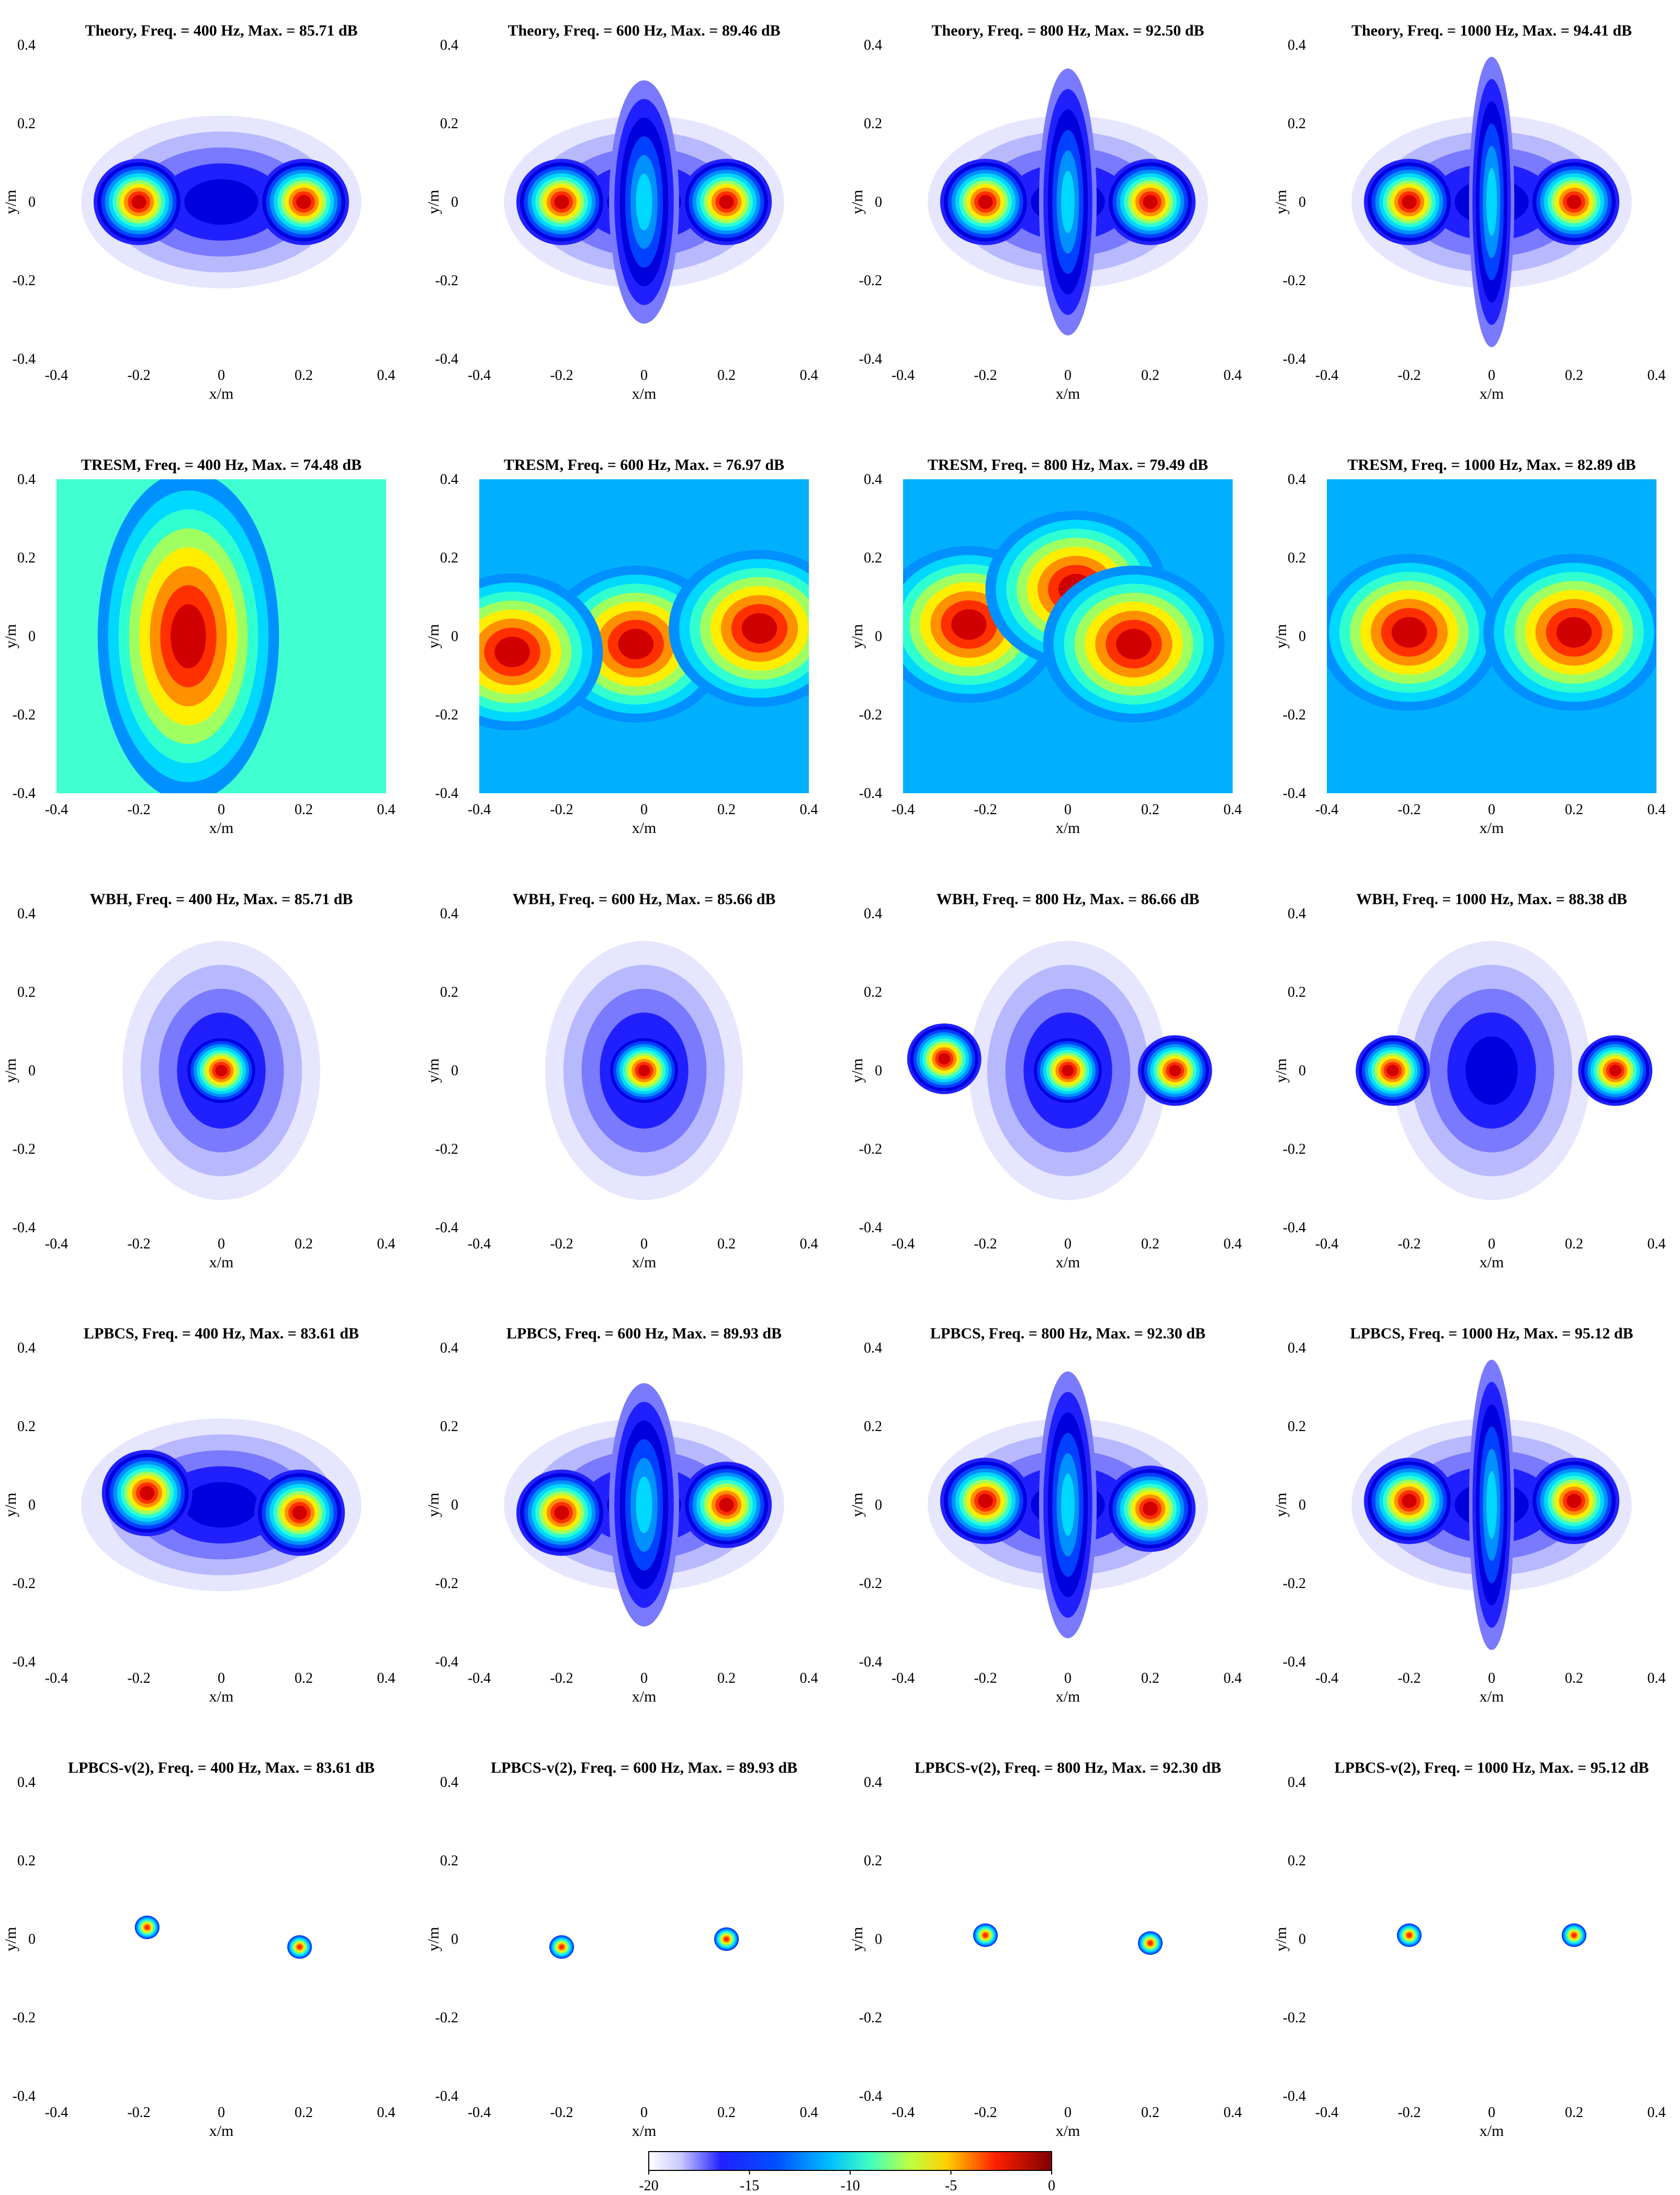 Image resolution: width=1680 pixels, height=2195 pixels. Describe the element at coordinates (1067, 1333) in the screenshot. I see `panel-title: LPBCS, Freq. = 800 Hz, Max. = 92.30 dB` at that location.